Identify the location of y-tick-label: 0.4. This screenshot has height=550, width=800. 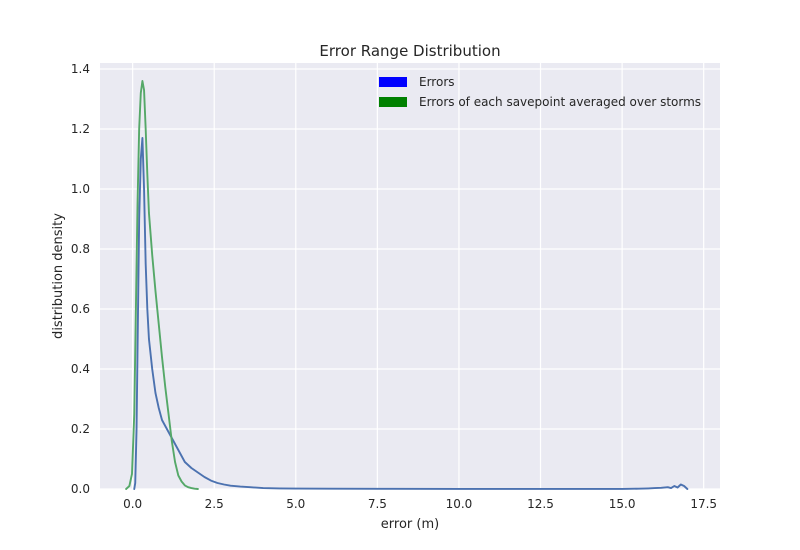
(80, 369).